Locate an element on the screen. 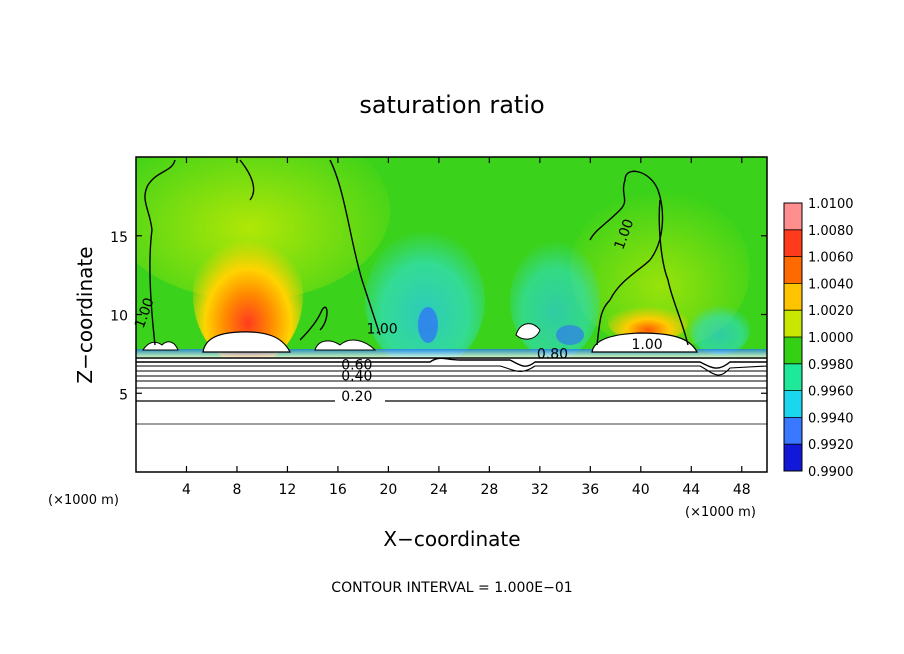  x-tick-label: 32 is located at coordinates (540, 490).